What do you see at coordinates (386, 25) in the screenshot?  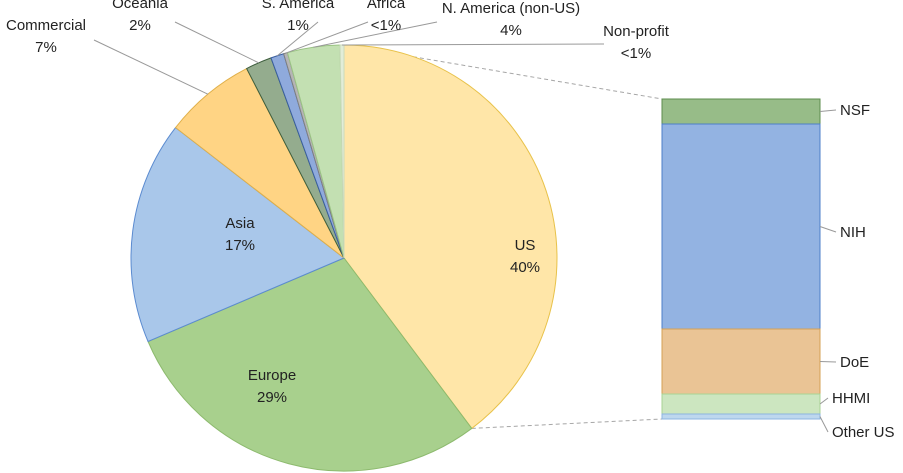 I see `pie-label-value-africa: <1%` at bounding box center [386, 25].